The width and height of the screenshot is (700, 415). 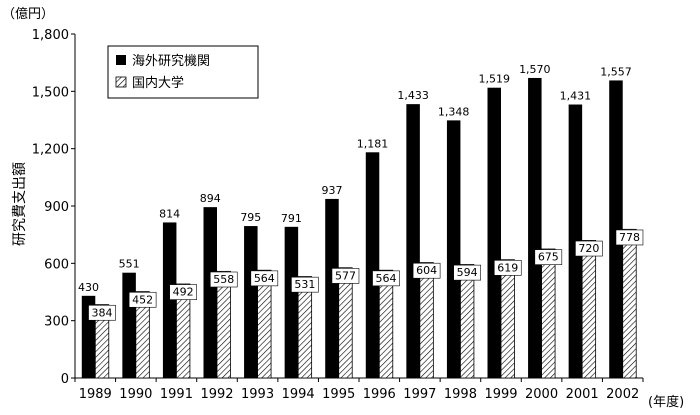 I want to click on data-label-overseas: 1,433, so click(x=413, y=95).